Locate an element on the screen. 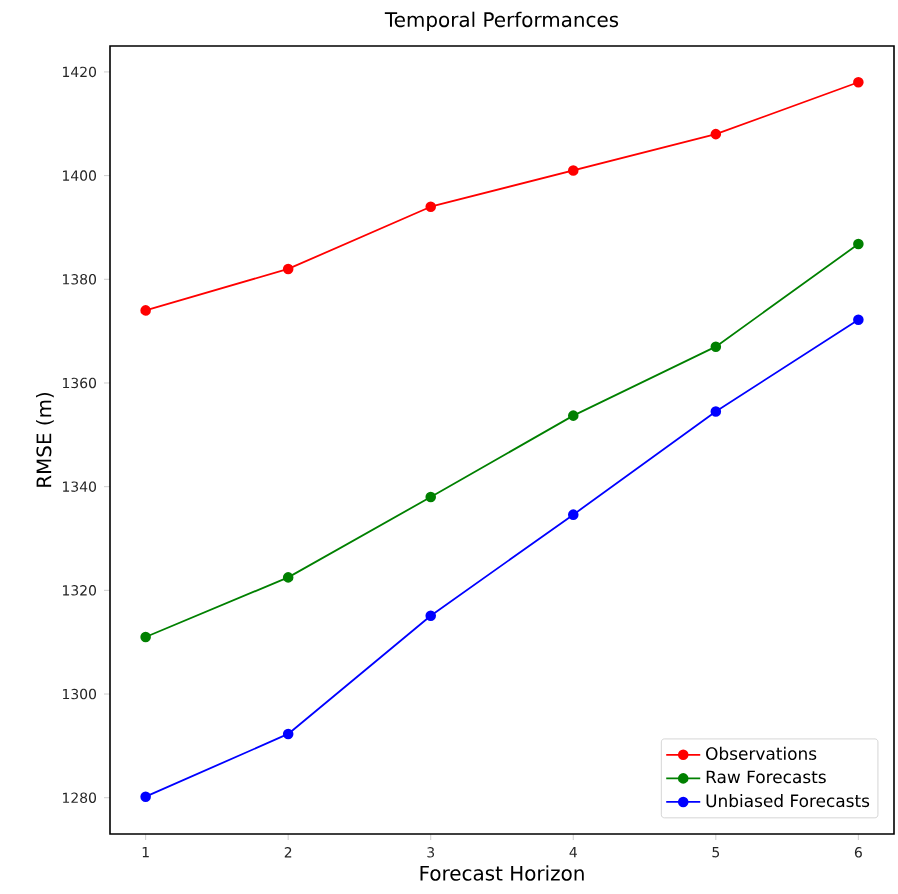 The height and width of the screenshot is (894, 898). legend-label: Unbiased Forecasts is located at coordinates (788, 801).